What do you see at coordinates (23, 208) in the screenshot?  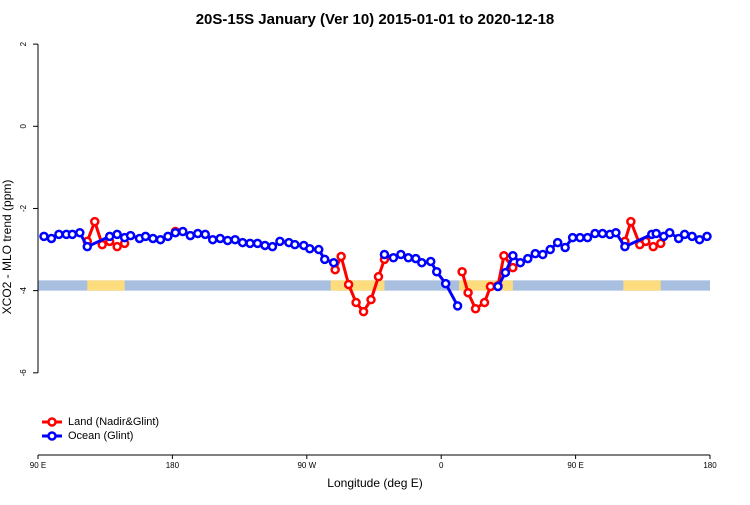 I see `y-tick-label: -2` at bounding box center [23, 208].